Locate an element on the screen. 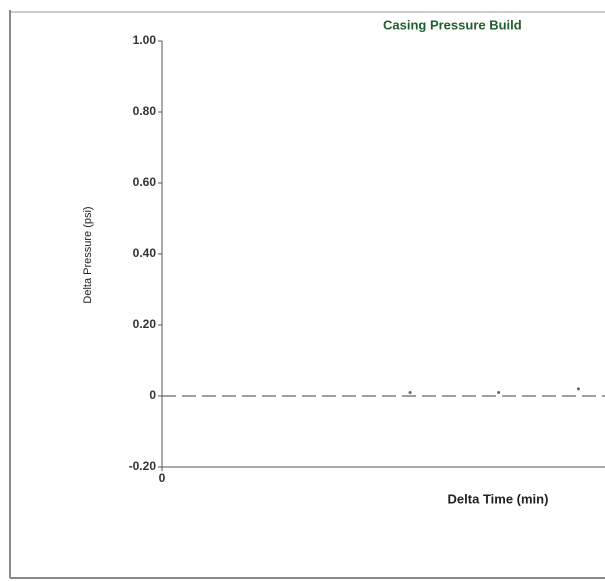 Image resolution: width=605 pixels, height=581 pixels. y-tick-label: 0 is located at coordinates (152, 395).